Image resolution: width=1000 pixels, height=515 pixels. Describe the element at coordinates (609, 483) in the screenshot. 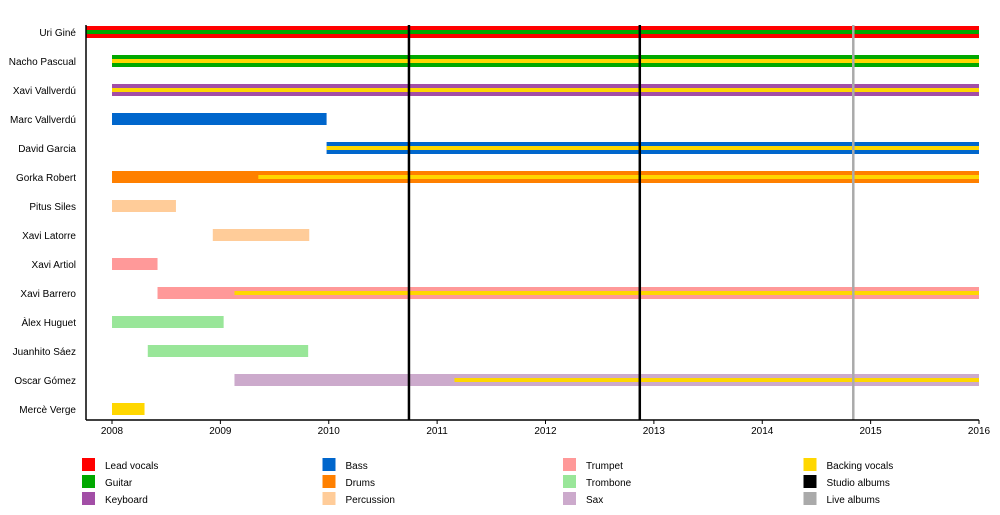

I see `legend-label: Trombone` at that location.